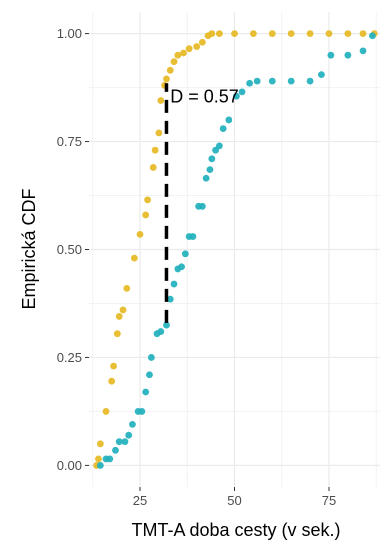 The height and width of the screenshot is (550, 382). I want to click on y-axis-ticks: 0.00 0.25 0.50 0.75 1.00, so click(73, 249).